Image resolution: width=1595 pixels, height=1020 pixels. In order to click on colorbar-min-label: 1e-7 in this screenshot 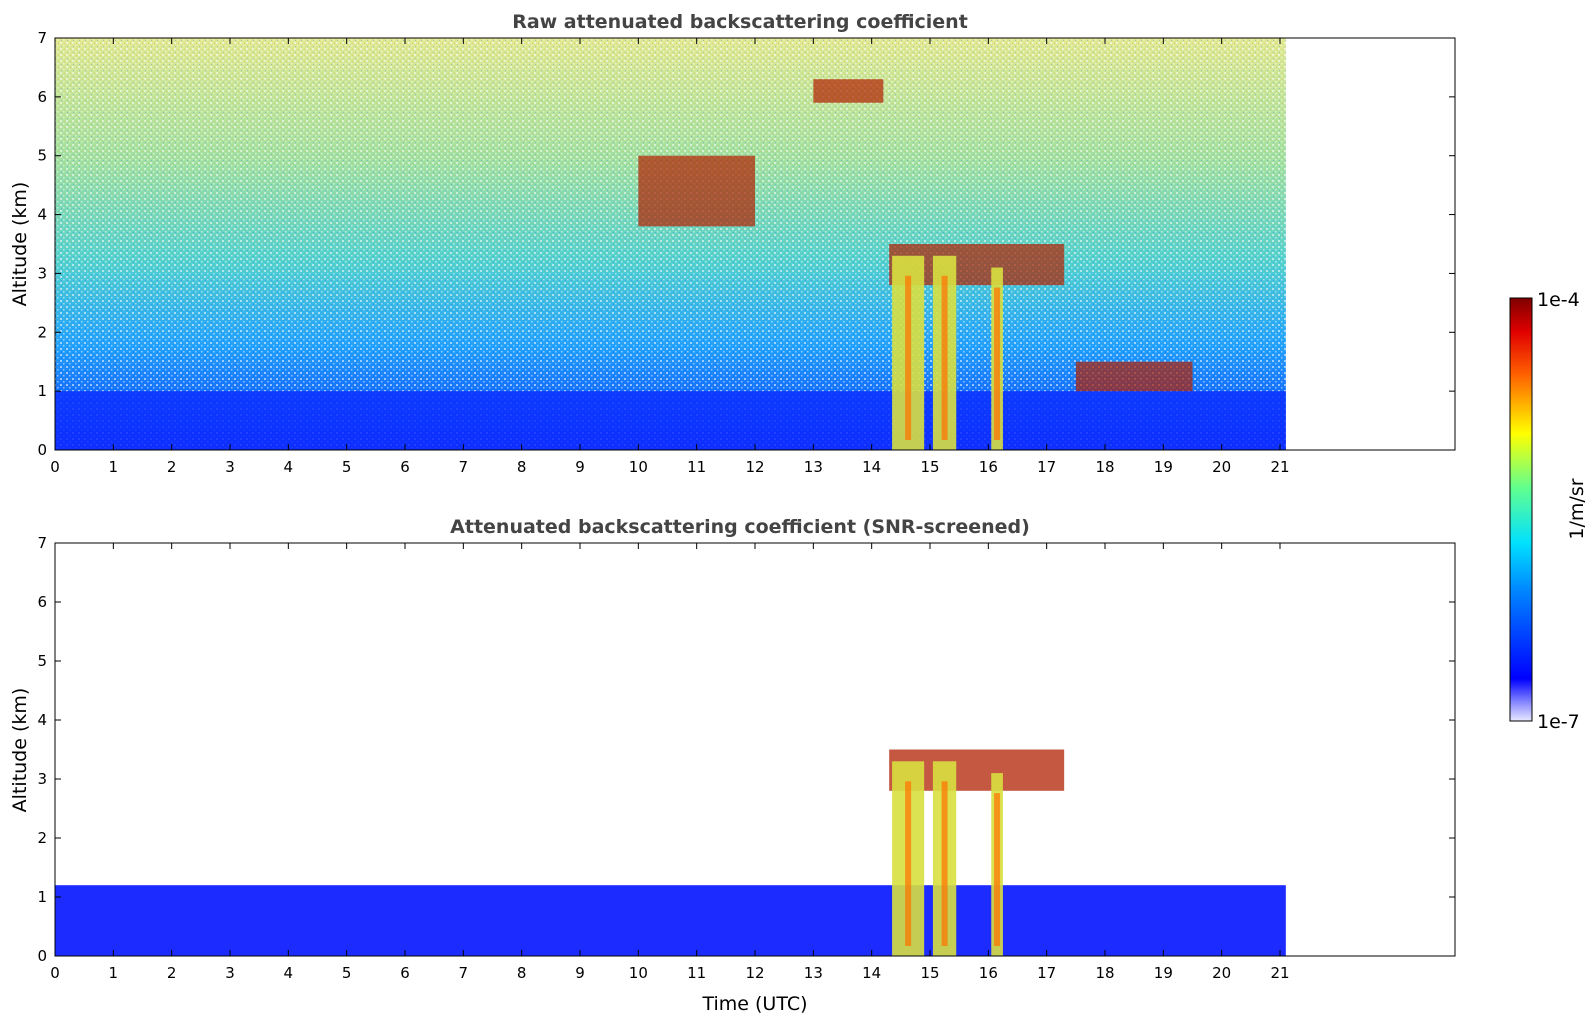, I will do `click(1558, 722)`.